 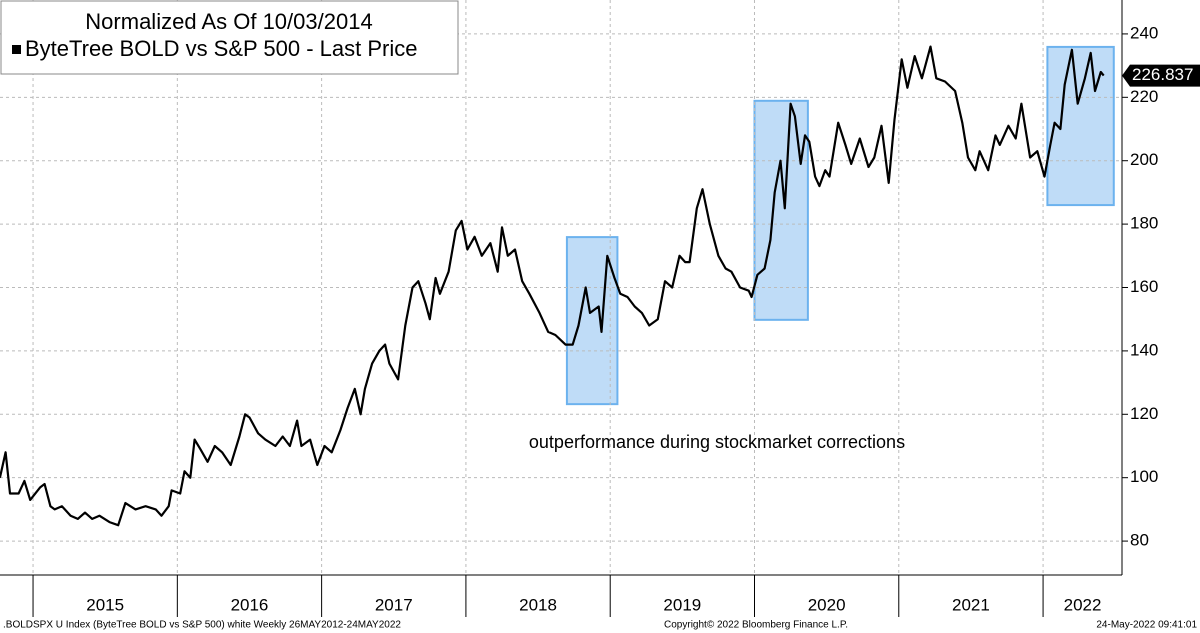 I want to click on footer-center: Copyright© 2022 Bloomberg Finance L.P., so click(x=756, y=625).